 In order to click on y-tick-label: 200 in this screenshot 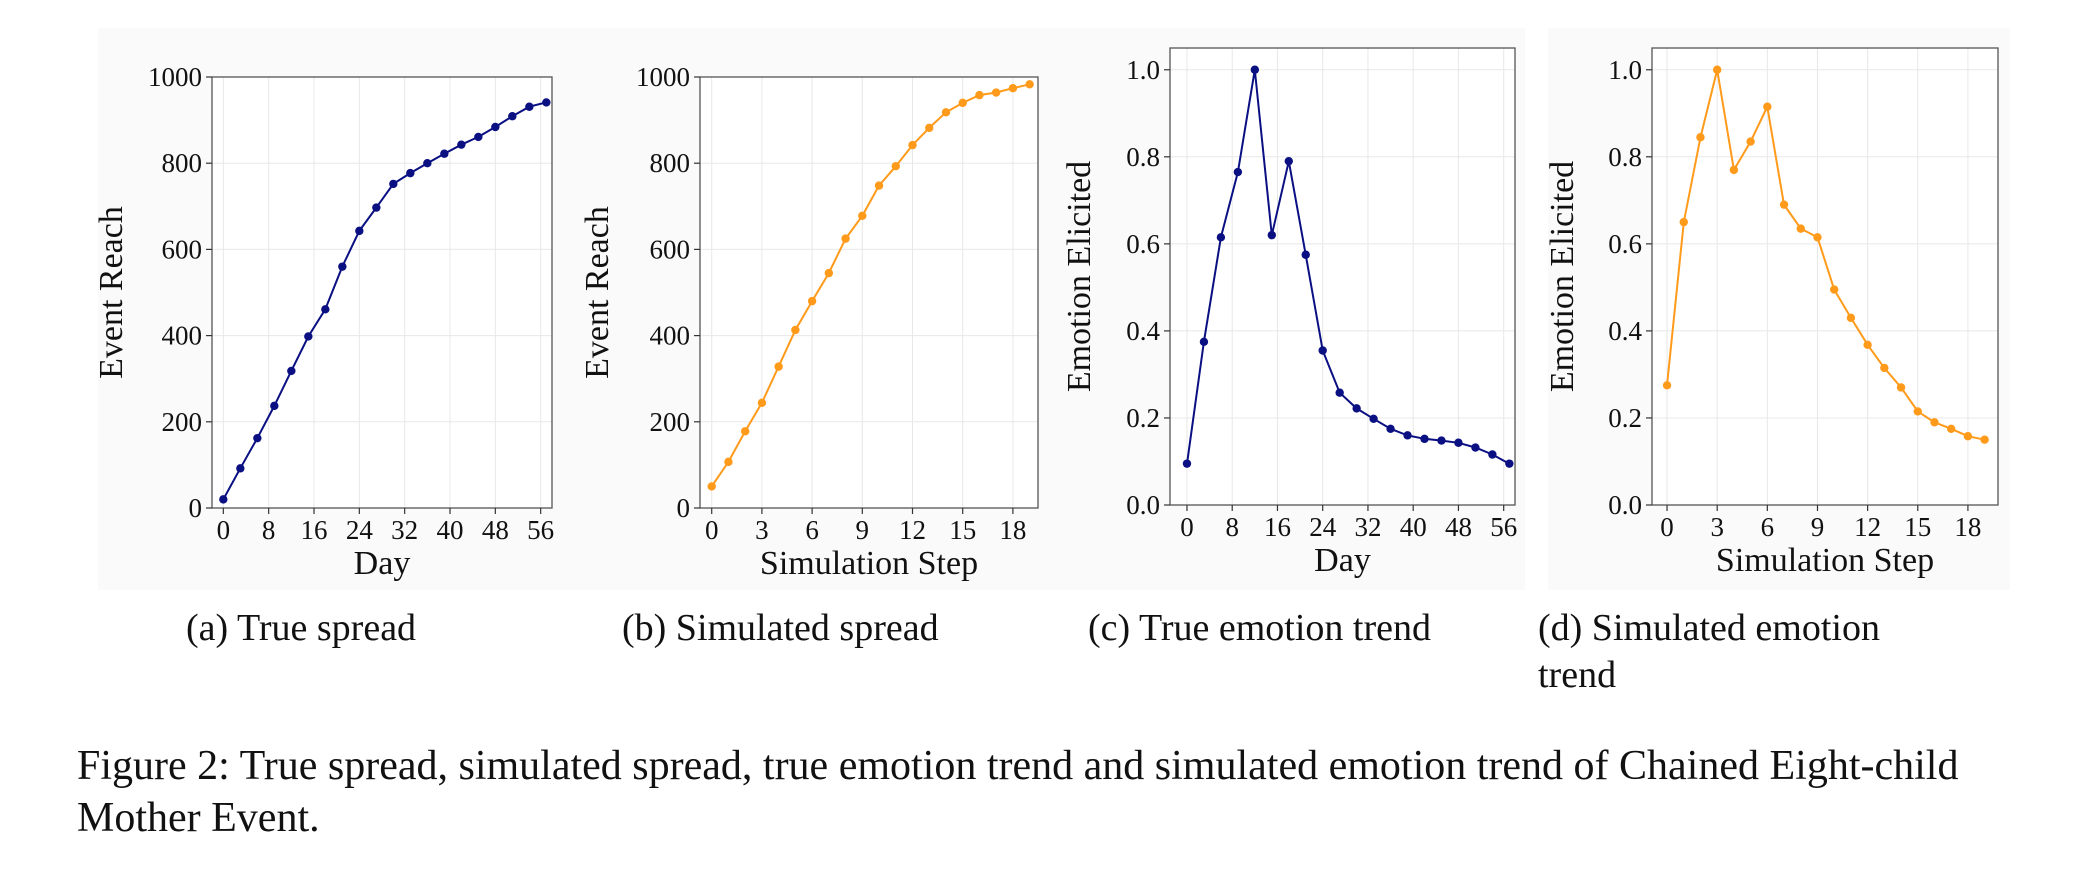, I will do `click(670, 422)`.